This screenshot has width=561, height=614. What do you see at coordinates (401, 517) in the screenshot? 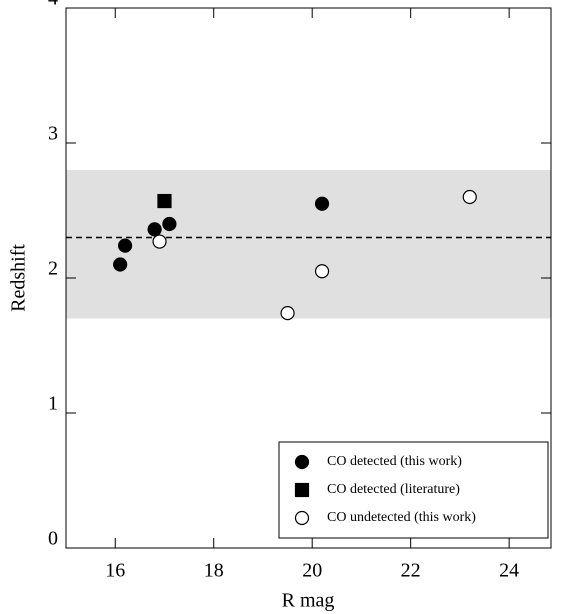
I see `legend-label: CO undetected (this work)` at bounding box center [401, 517].